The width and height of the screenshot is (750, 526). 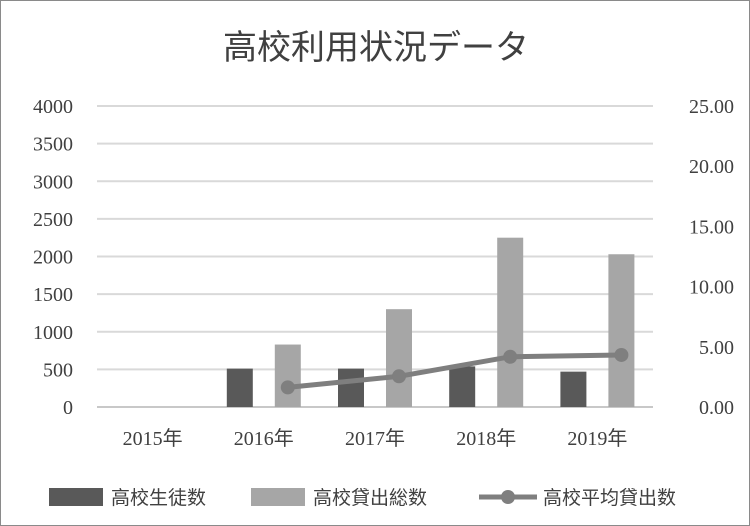 I want to click on legend-label-students: 高校生徒数, so click(x=158, y=498).